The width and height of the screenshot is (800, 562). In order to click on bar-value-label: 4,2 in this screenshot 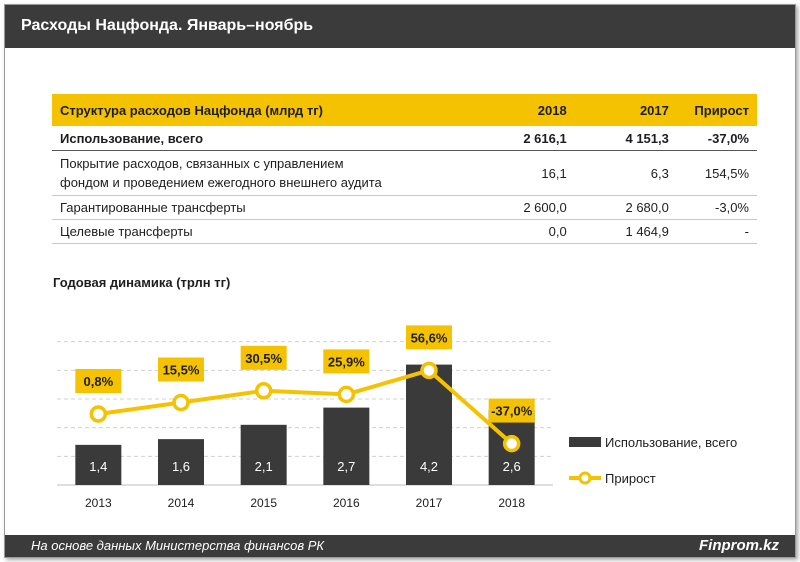, I will do `click(429, 466)`.